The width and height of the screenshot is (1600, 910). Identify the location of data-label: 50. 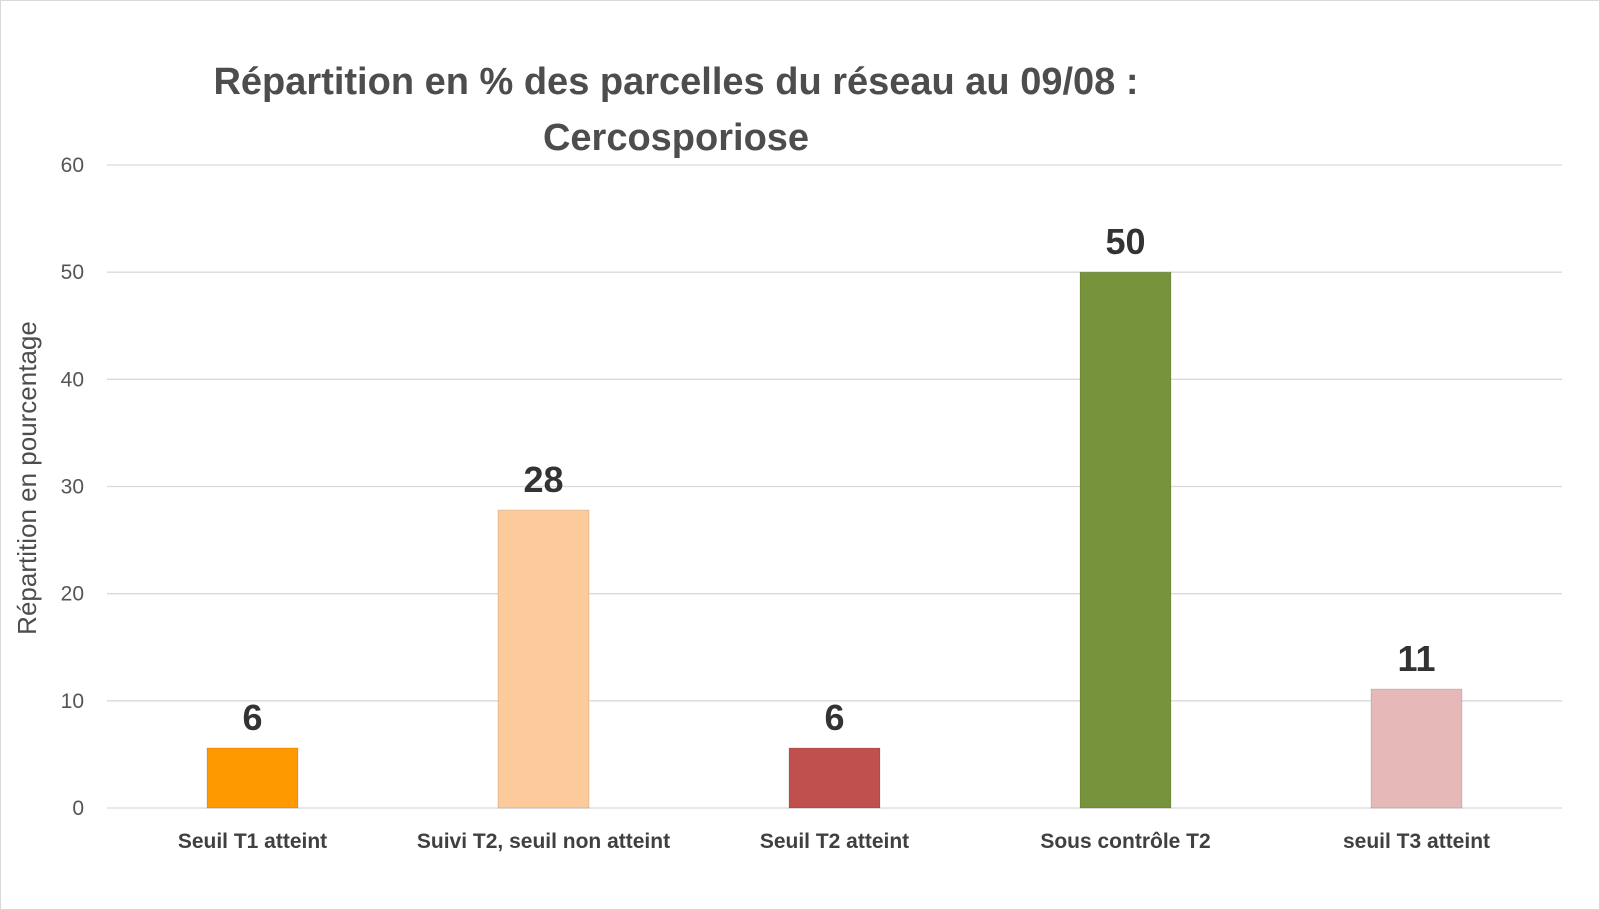
(1125, 241).